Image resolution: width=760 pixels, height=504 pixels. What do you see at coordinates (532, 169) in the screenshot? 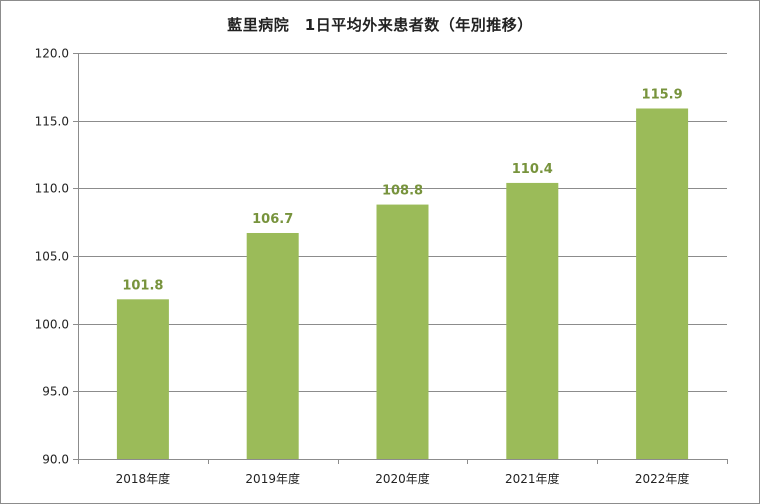
I see `data-label: 110.4` at bounding box center [532, 169].